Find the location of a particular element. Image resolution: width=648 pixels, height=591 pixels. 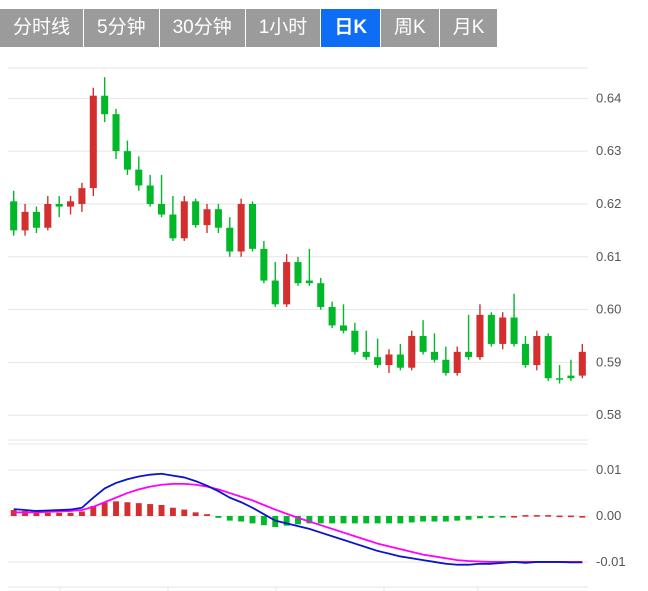

macd-dea-line is located at coordinates (298, 522).